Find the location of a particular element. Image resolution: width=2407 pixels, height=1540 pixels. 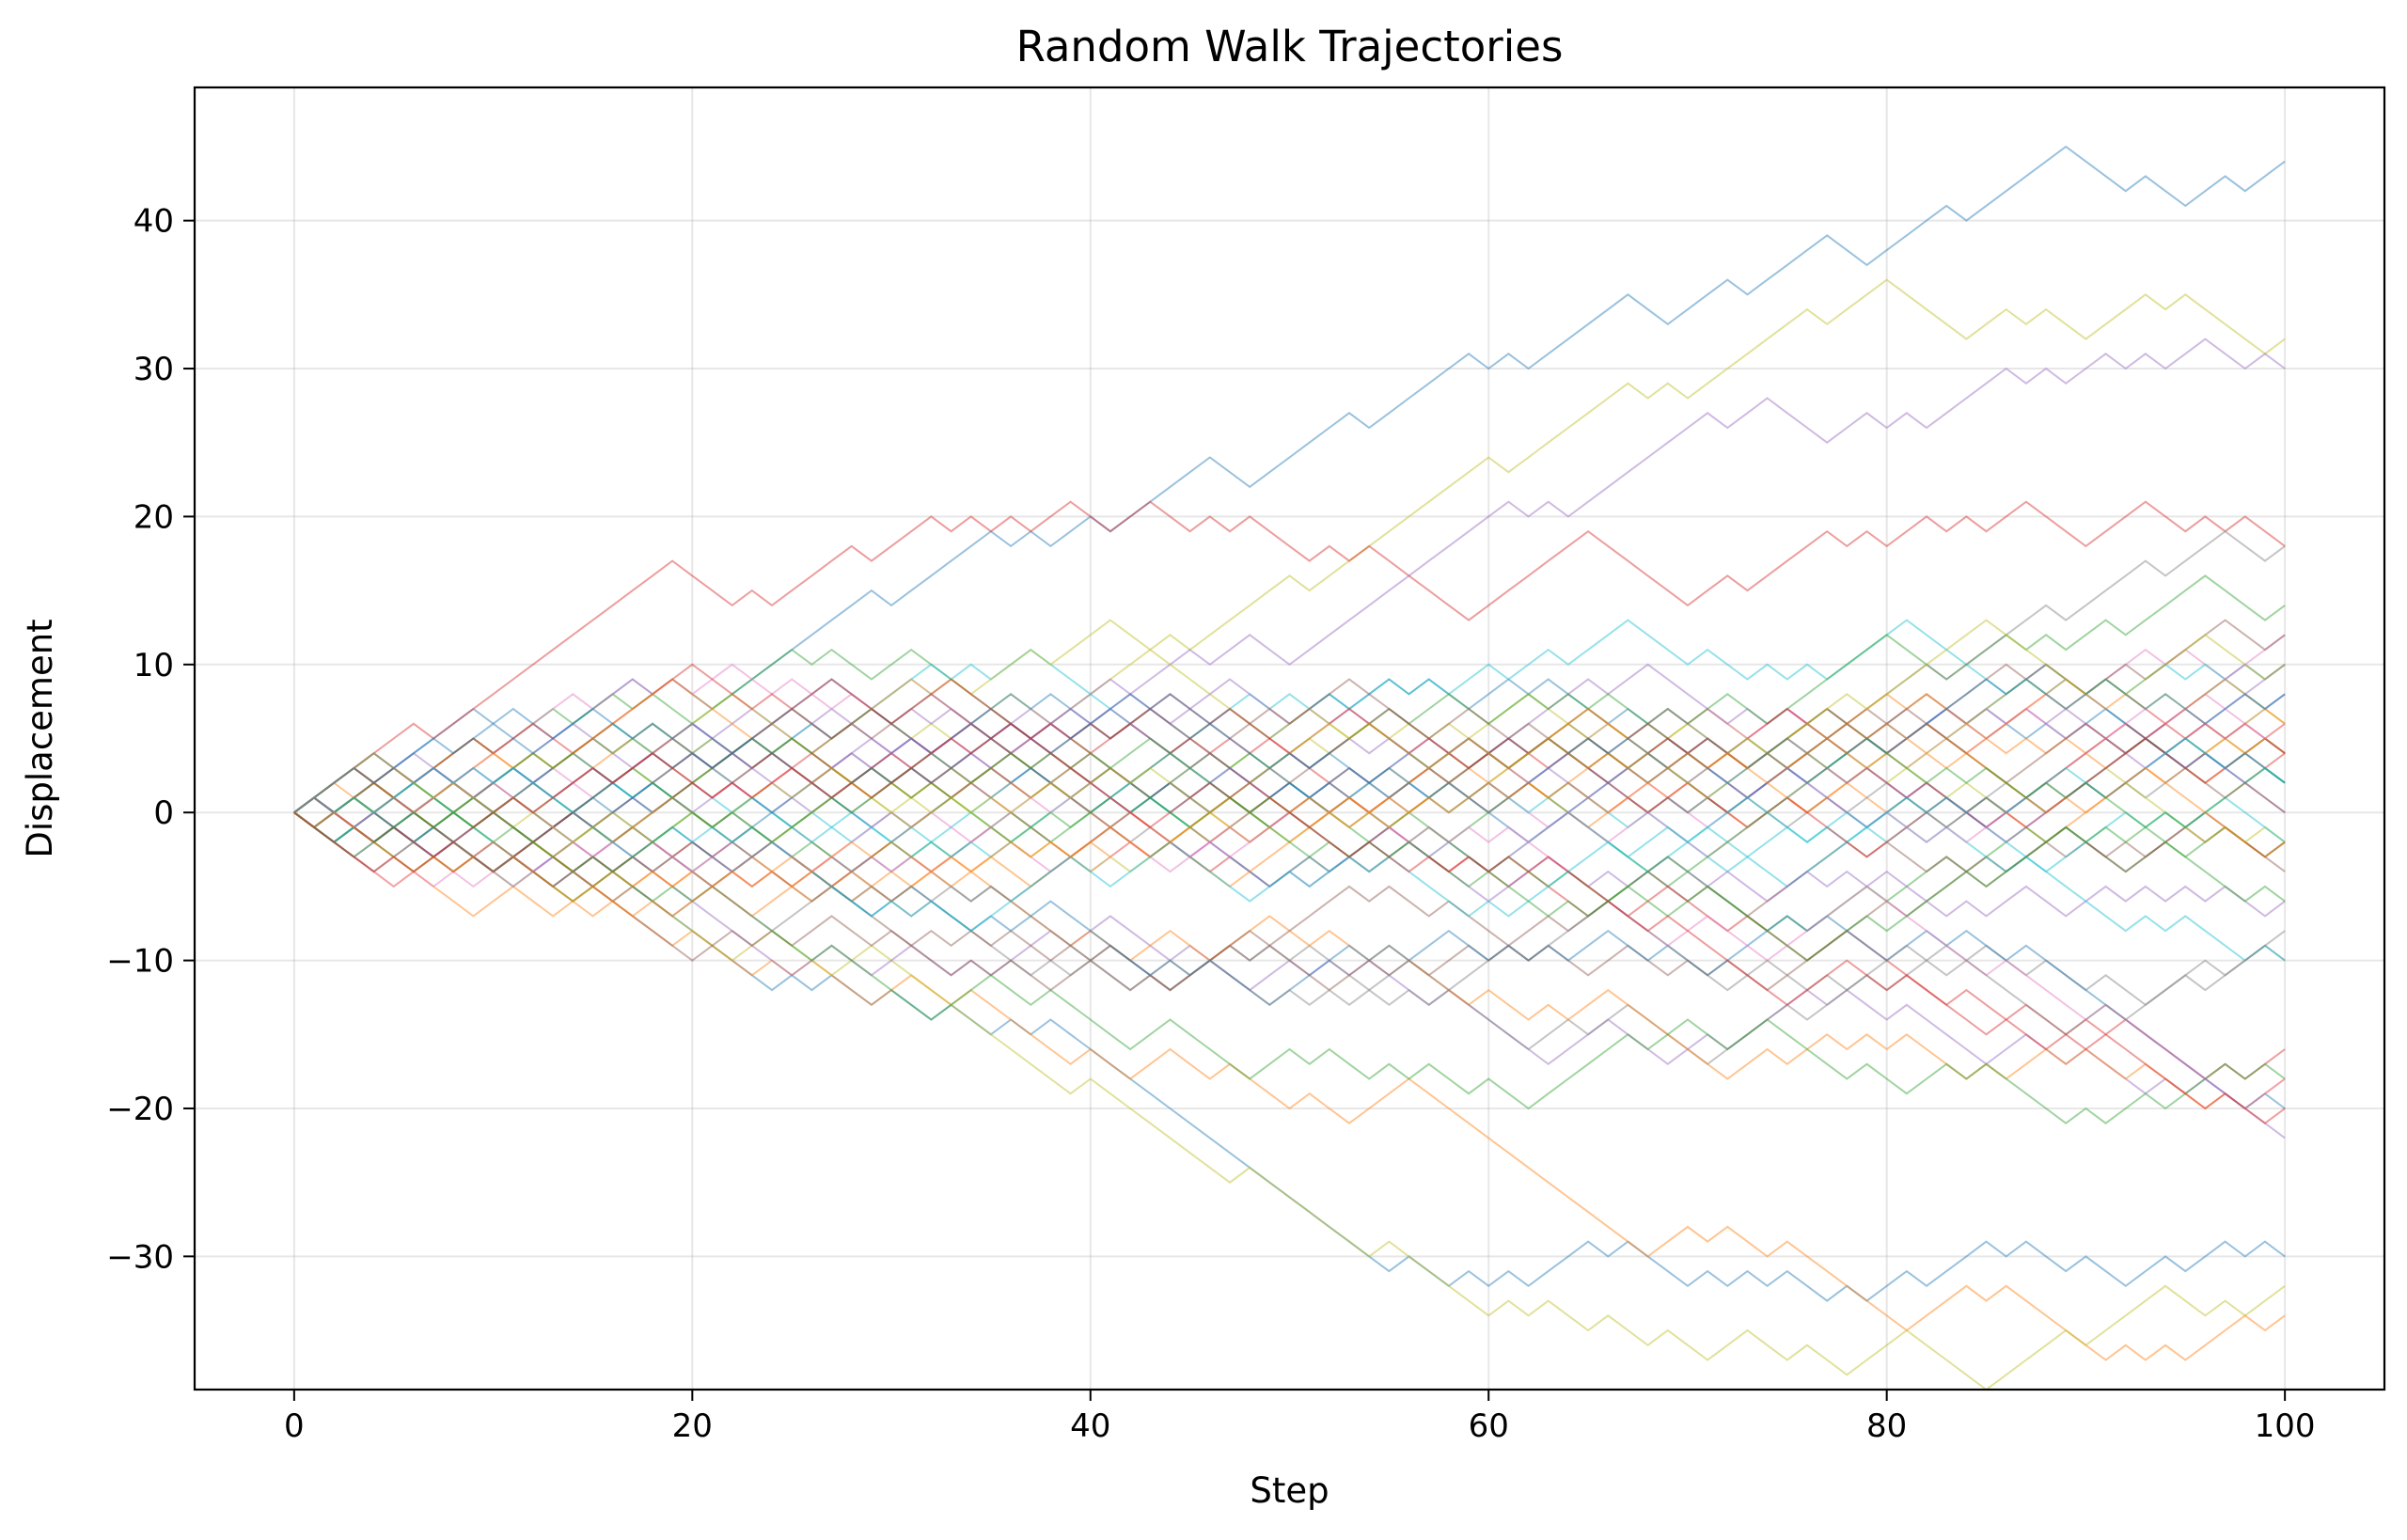

y-tick-label: 30 is located at coordinates (154, 370).